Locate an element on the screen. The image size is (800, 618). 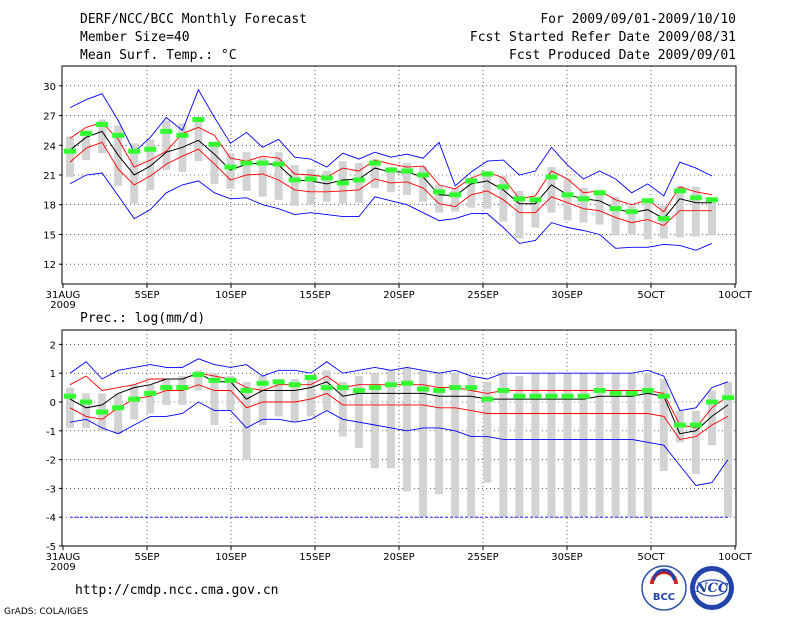
header-start-date: Fcst Started Refer Date 2009/08/31 is located at coordinates (603, 37).